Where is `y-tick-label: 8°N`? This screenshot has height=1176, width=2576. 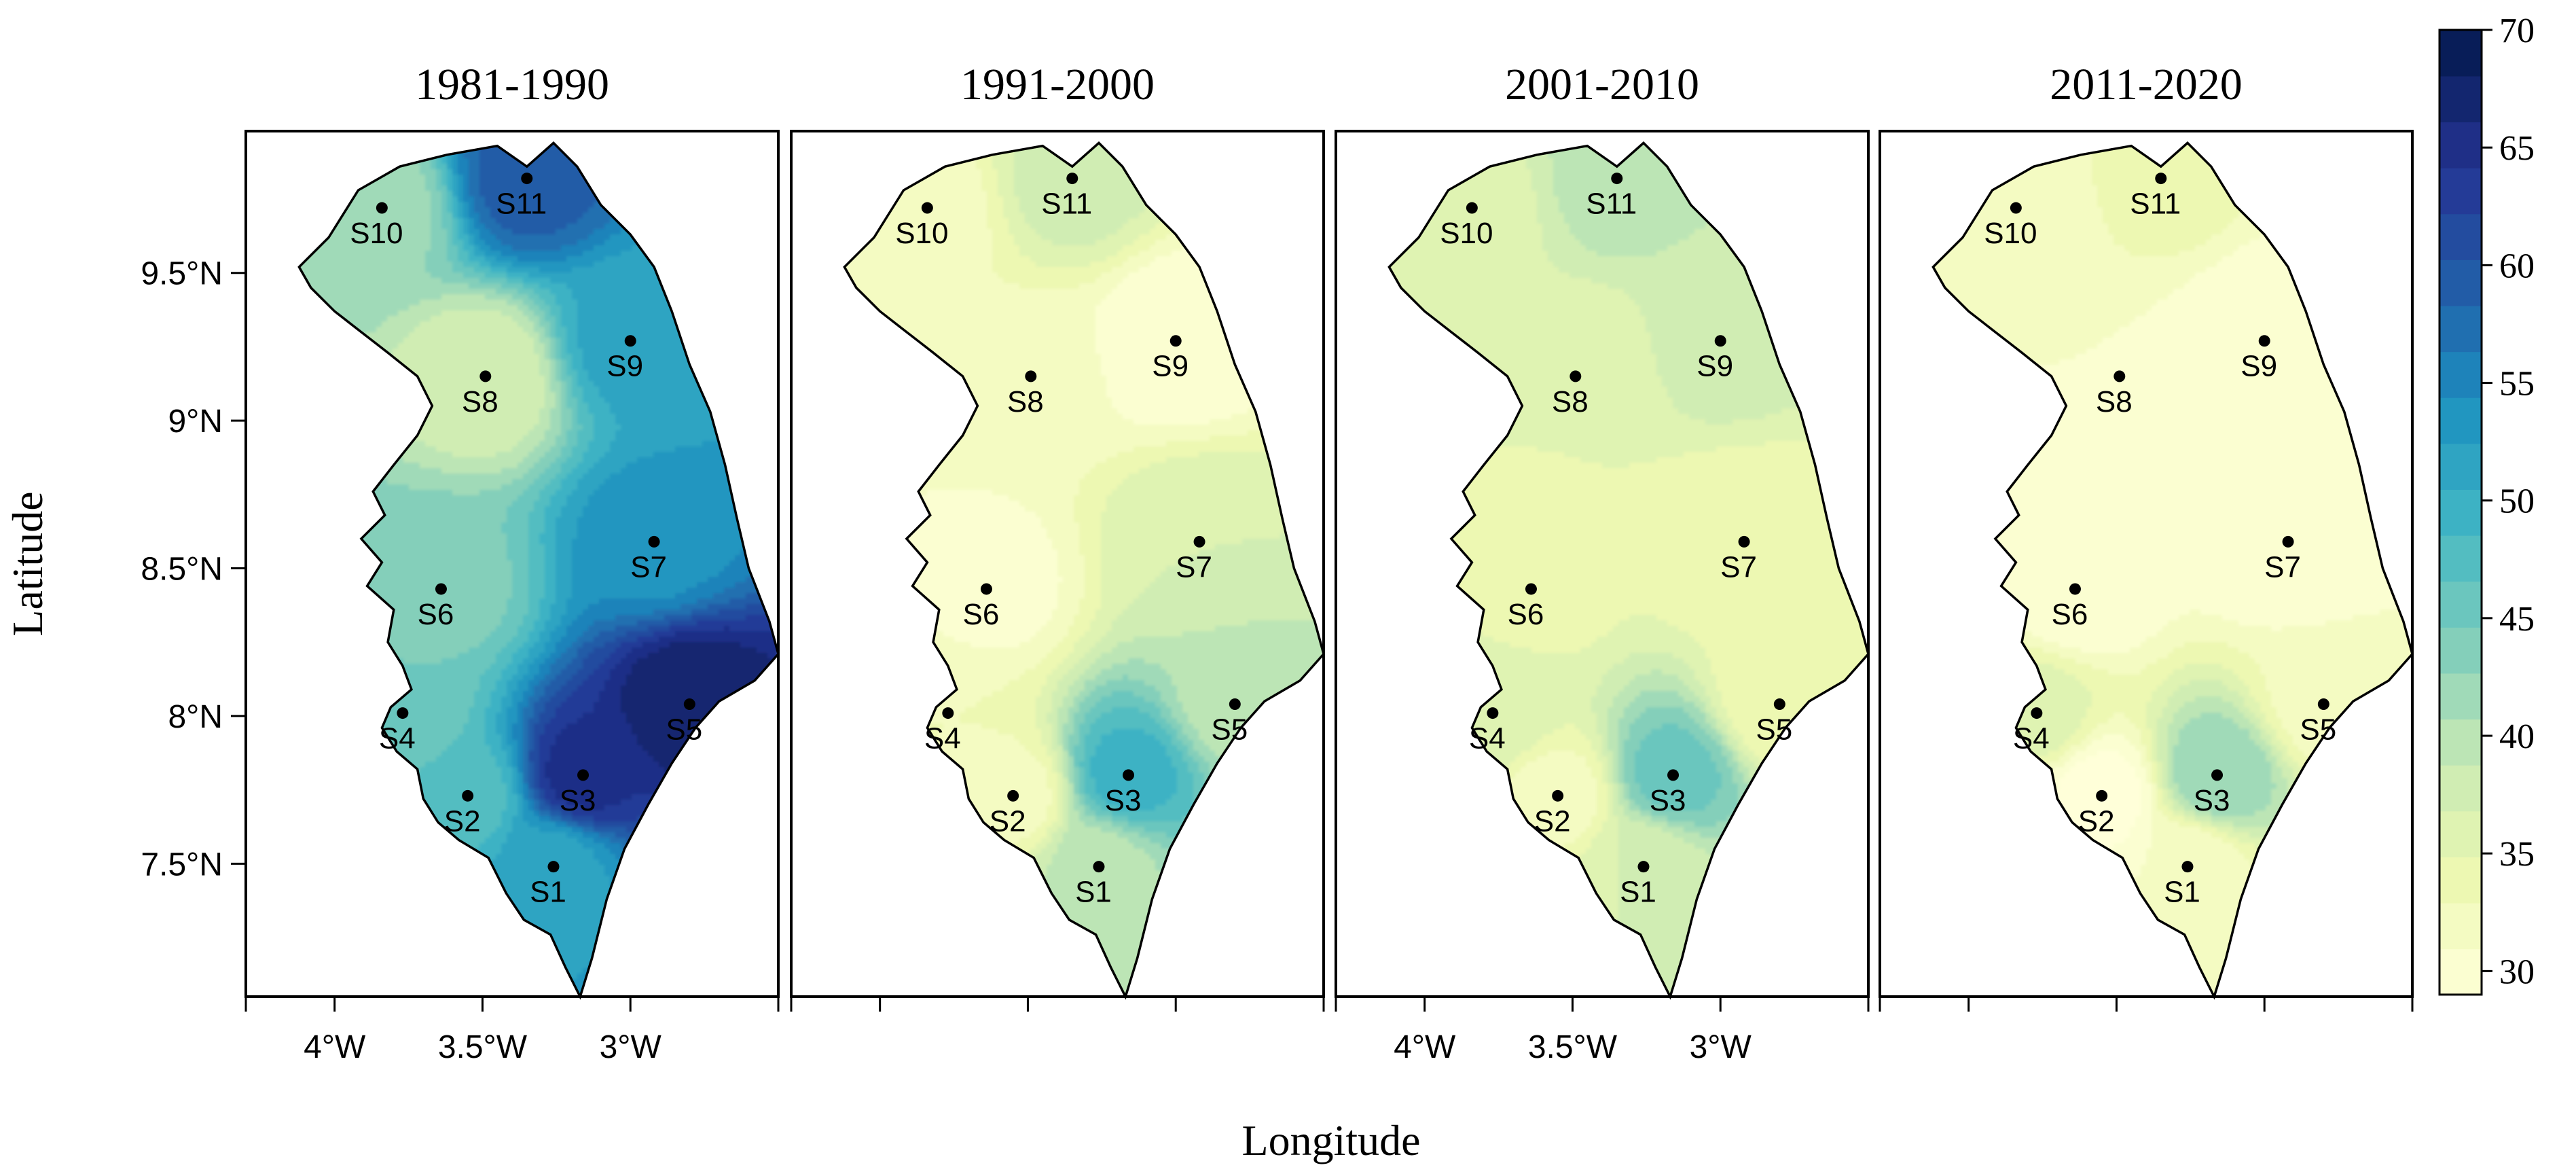
y-tick-label: 8°N is located at coordinates (195, 717).